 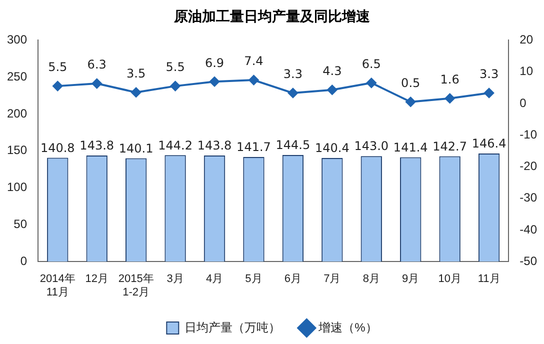 What do you see at coordinates (332, 71) in the screenshot?
I see `data-label: 4.3` at bounding box center [332, 71].